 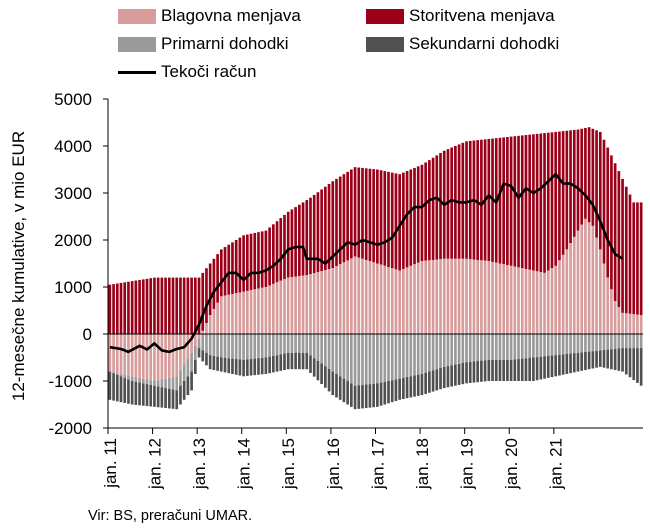 I want to click on x-tick-label: jan. 11, so click(x=110, y=463).